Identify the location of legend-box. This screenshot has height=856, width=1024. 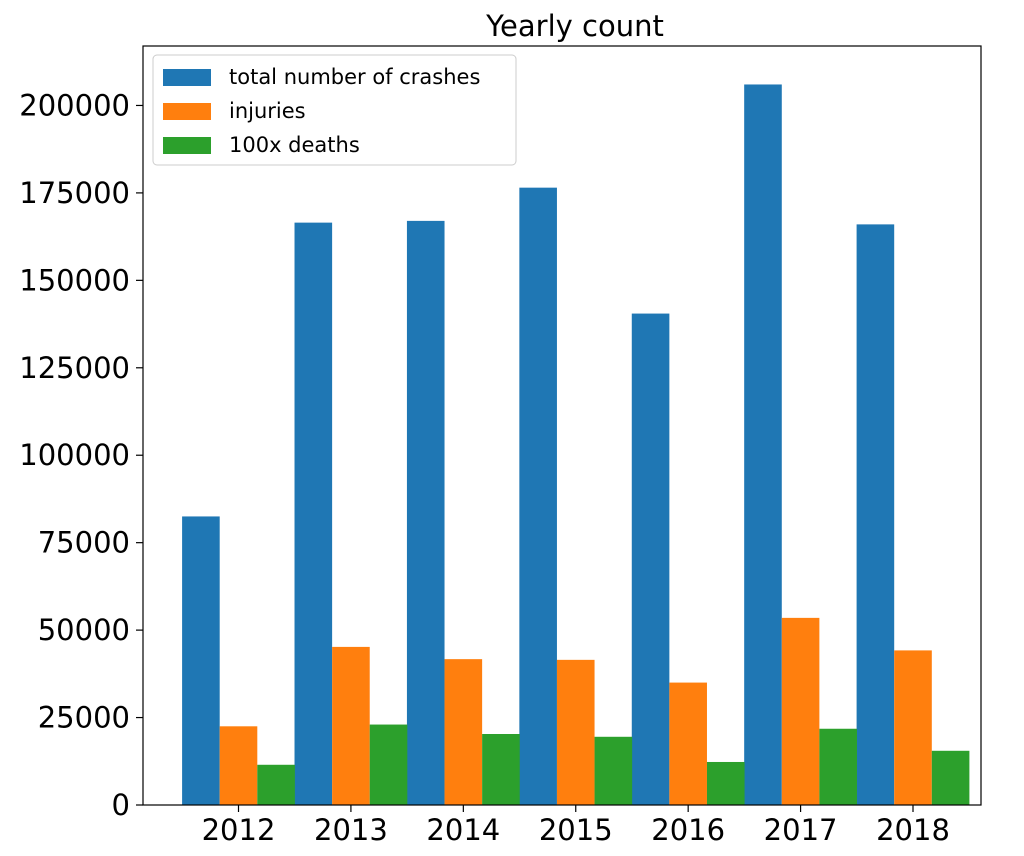
(334, 110).